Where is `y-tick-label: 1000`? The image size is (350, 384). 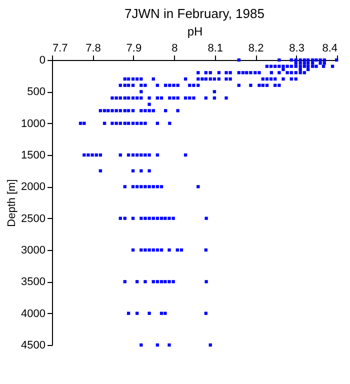
y-tick-label: 1000 is located at coordinates (33, 124).